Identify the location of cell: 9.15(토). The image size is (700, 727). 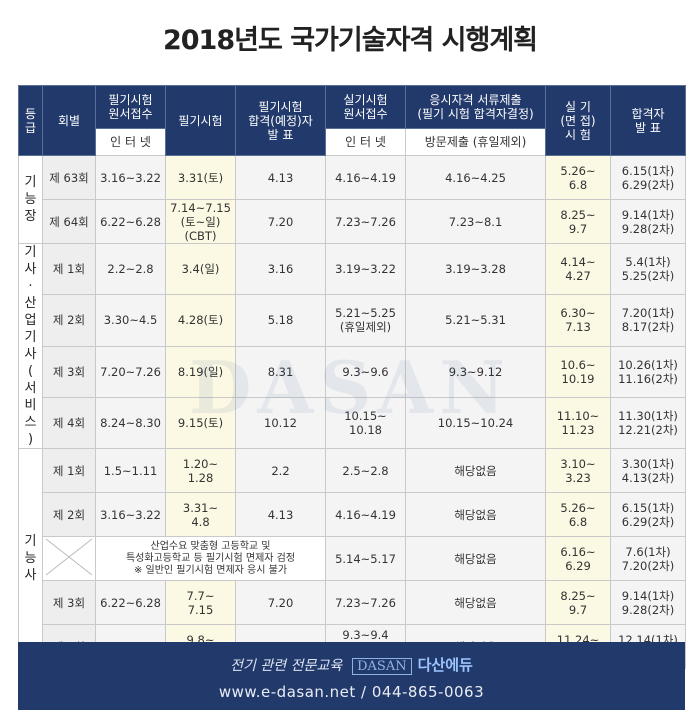
(200, 423).